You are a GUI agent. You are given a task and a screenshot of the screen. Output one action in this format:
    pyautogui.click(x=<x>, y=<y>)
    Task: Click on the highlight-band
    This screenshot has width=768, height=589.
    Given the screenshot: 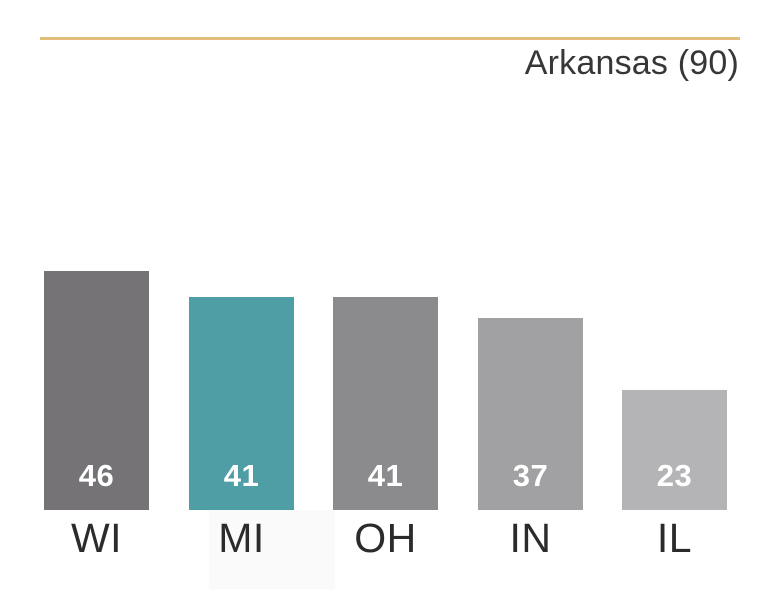 What is the action you would take?
    pyautogui.click(x=272, y=549)
    